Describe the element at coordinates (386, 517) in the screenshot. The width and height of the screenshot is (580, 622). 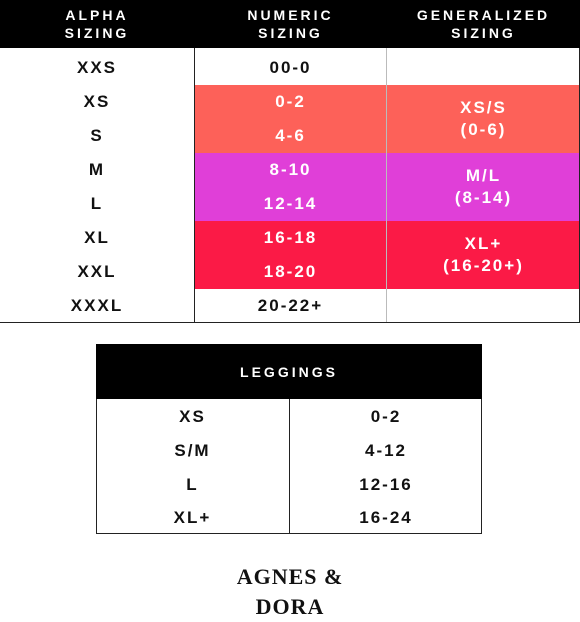
I see `leggings-numeric-cell: 16-24` at that location.